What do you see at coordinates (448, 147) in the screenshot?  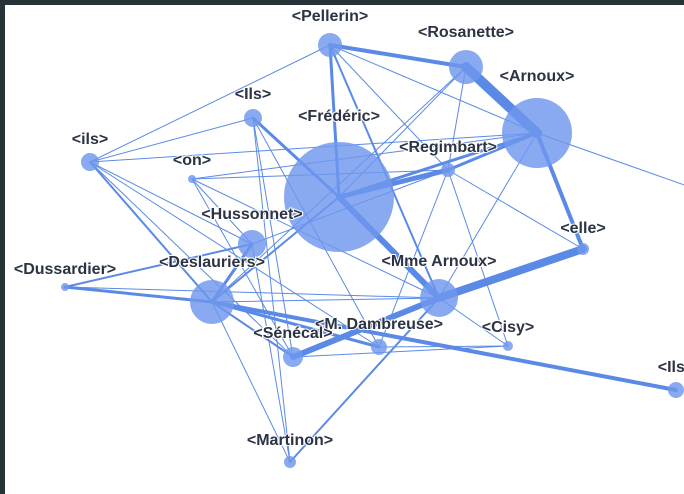 I see `node-label: <Regimbart>` at bounding box center [448, 147].